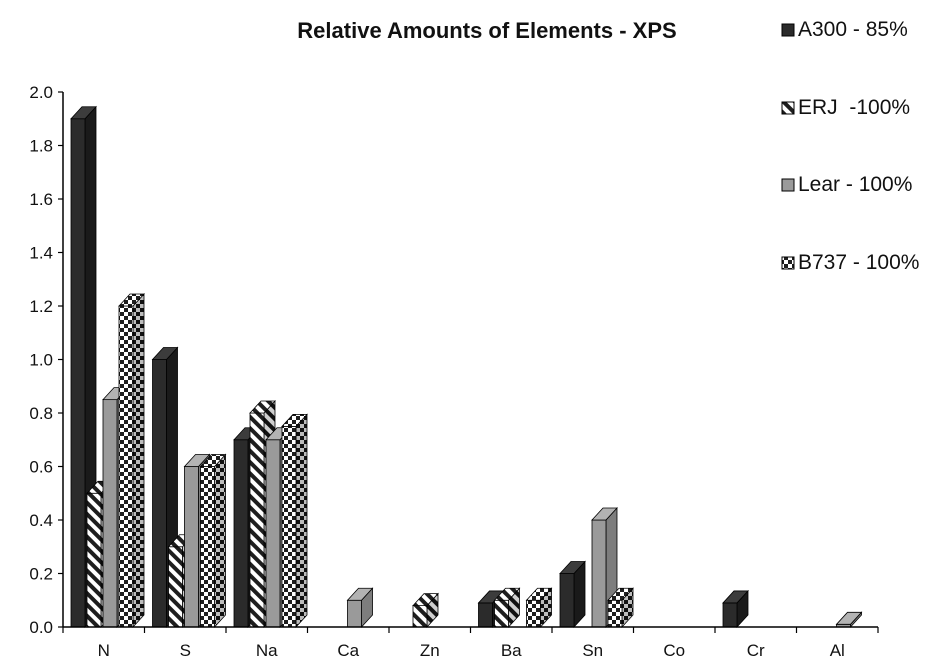  I want to click on bar-lear-100-sn, so click(604, 567).